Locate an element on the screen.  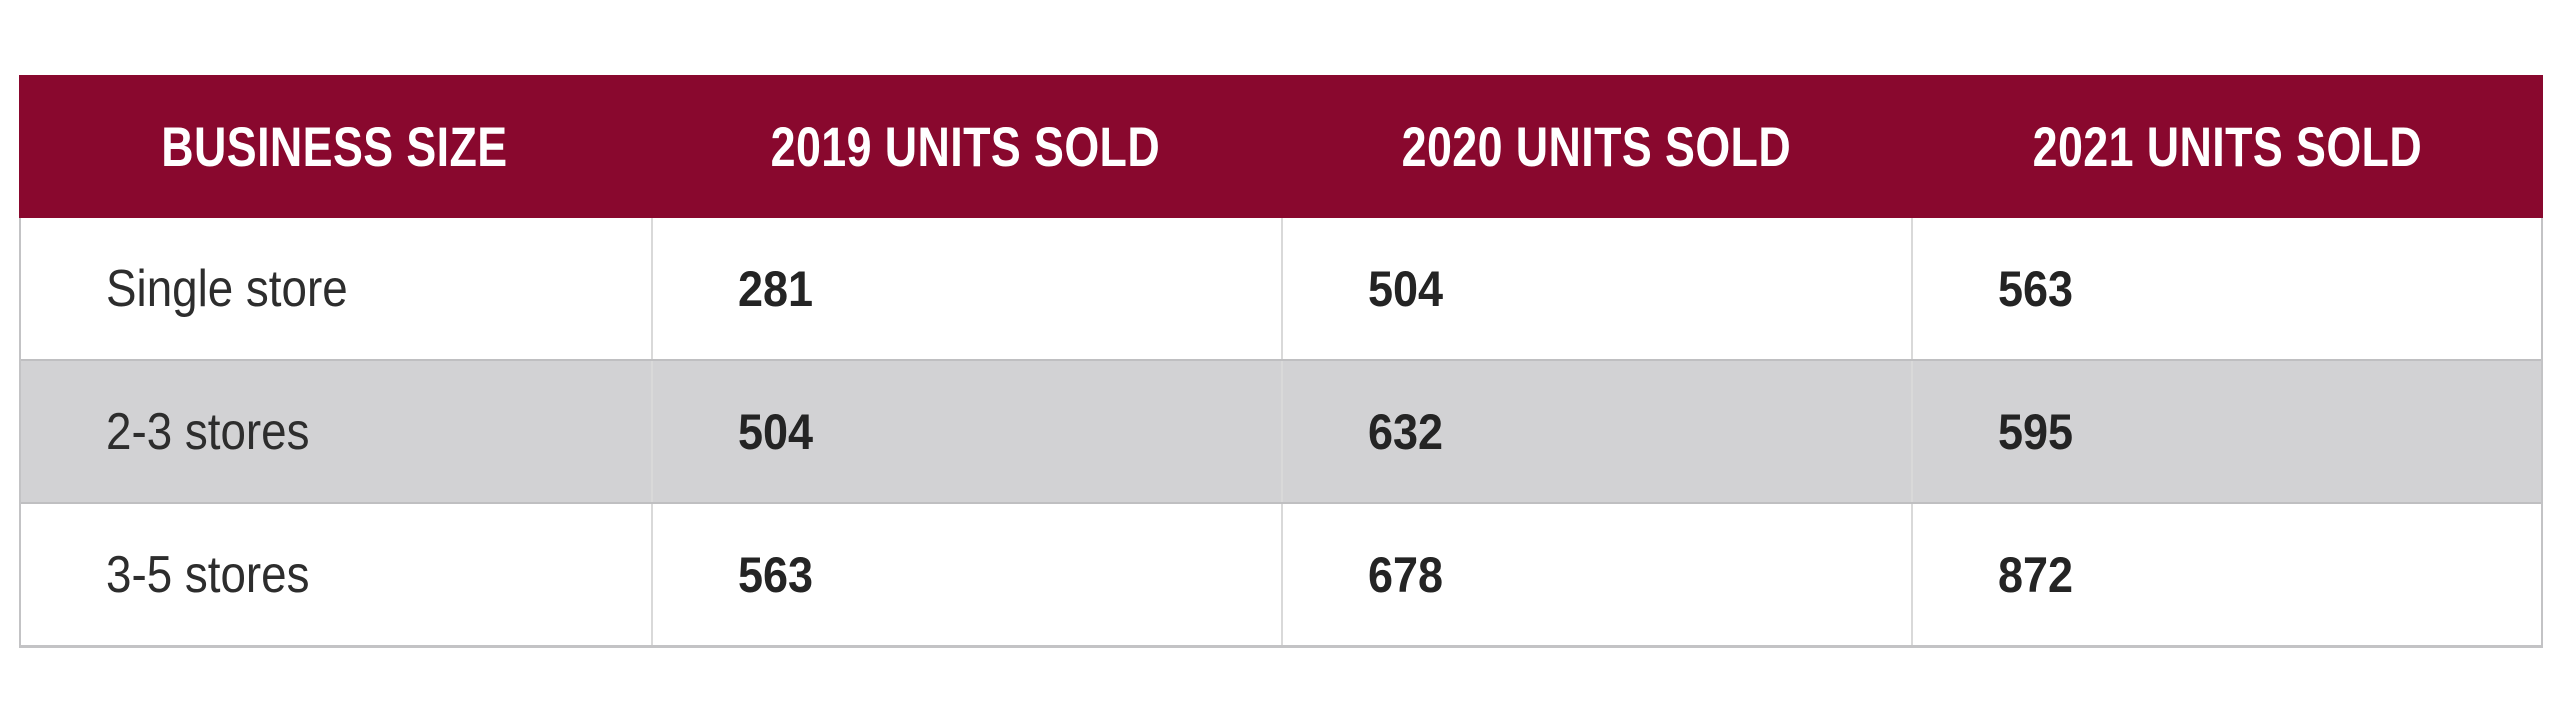
cell-business-size: Single store is located at coordinates (336, 288).